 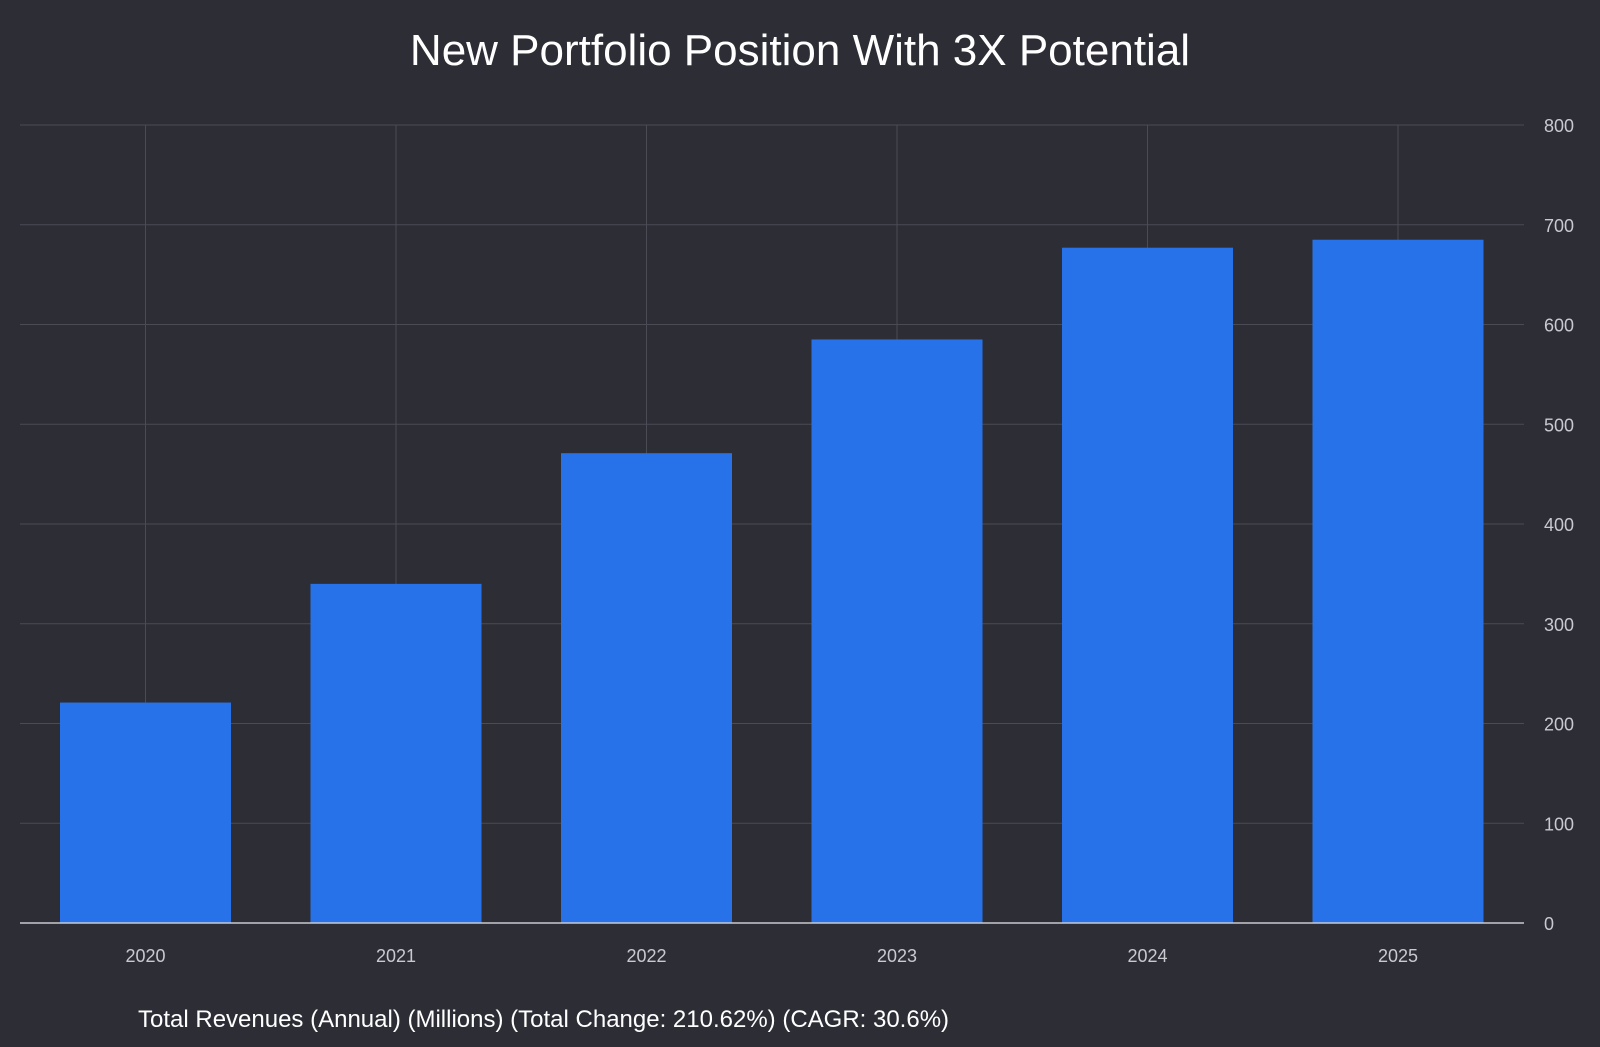 What do you see at coordinates (1559, 725) in the screenshot?
I see `y-tick-label: 200` at bounding box center [1559, 725].